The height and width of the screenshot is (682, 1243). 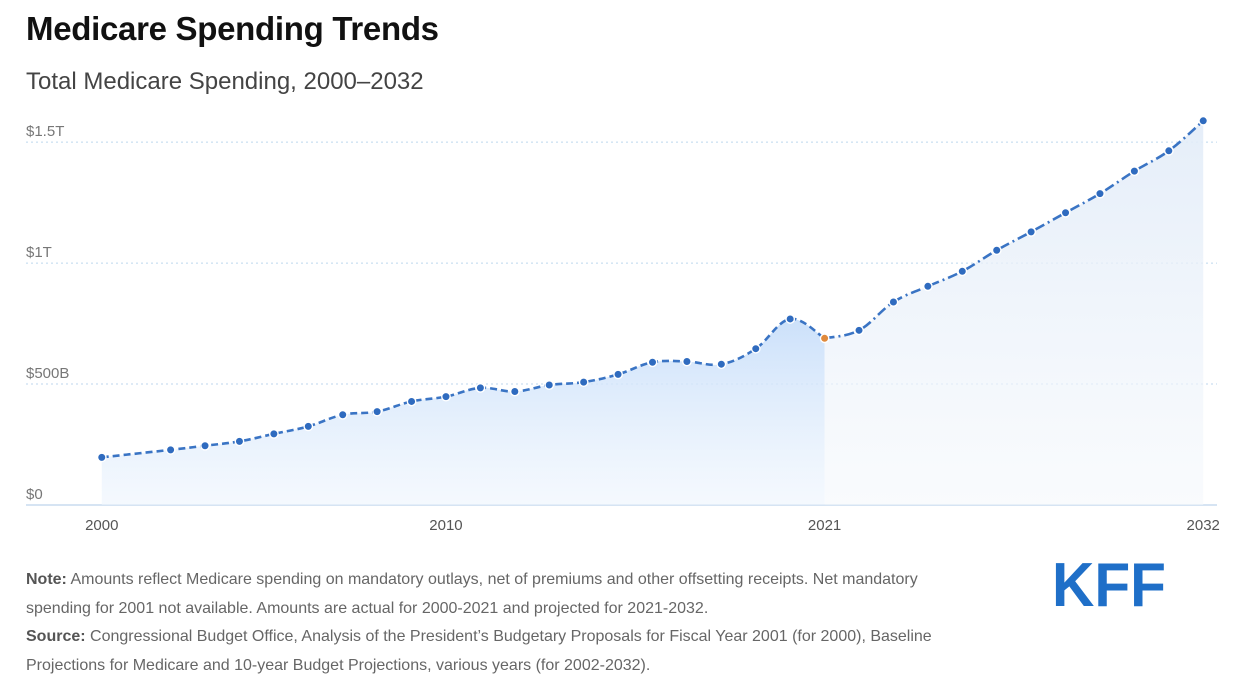 I want to click on y-tick-label: $500B, so click(x=47, y=373).